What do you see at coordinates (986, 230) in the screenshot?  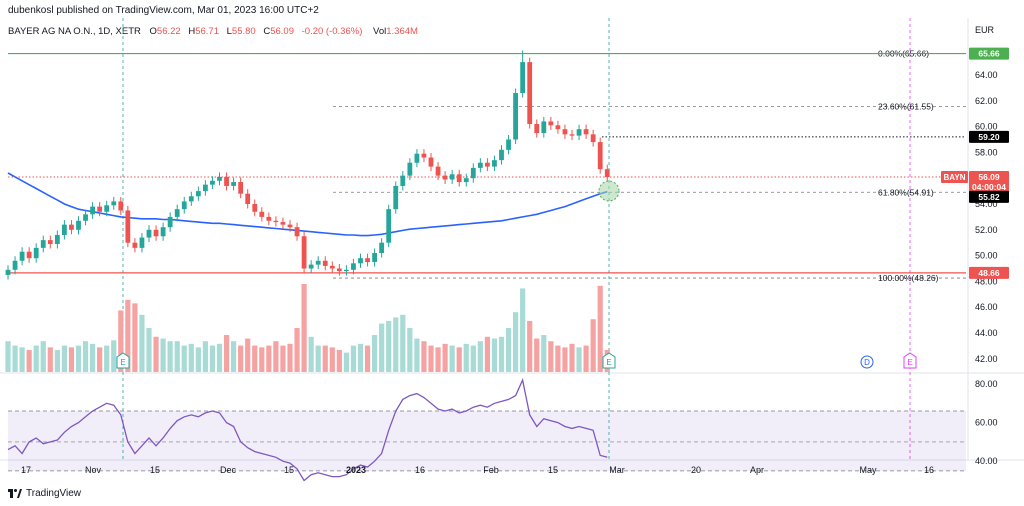 I see `price-tick-label: 52.00` at bounding box center [986, 230].